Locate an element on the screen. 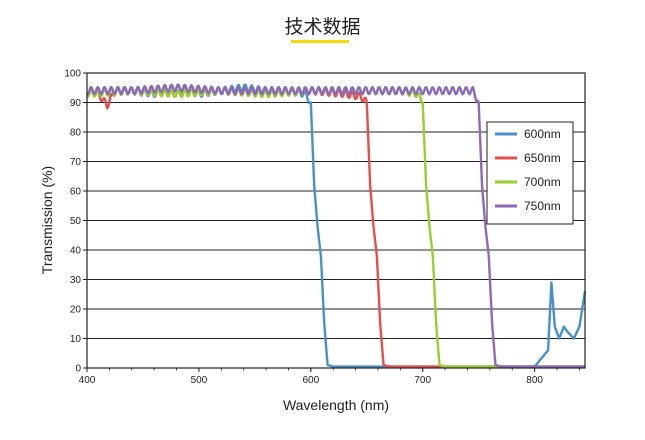 This screenshot has height=440, width=645. x-axis-title: Wavelength (nm) is located at coordinates (336, 405).